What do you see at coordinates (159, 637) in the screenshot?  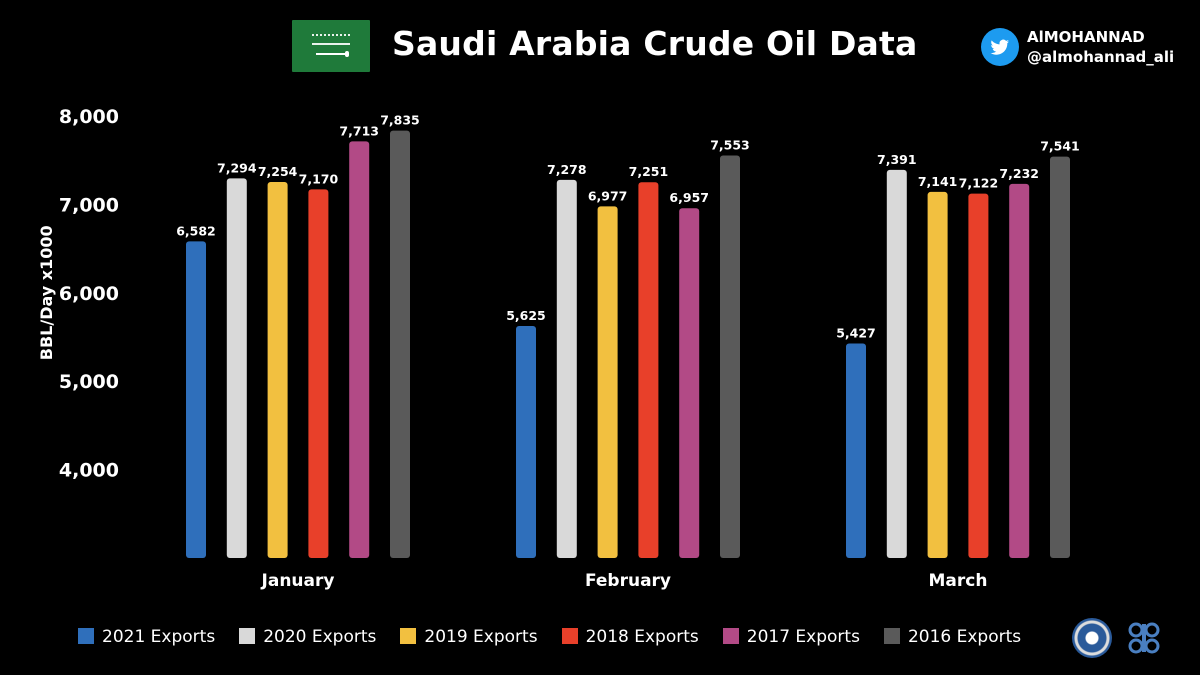 I see `legend-label: 2021 Exports` at bounding box center [159, 637].